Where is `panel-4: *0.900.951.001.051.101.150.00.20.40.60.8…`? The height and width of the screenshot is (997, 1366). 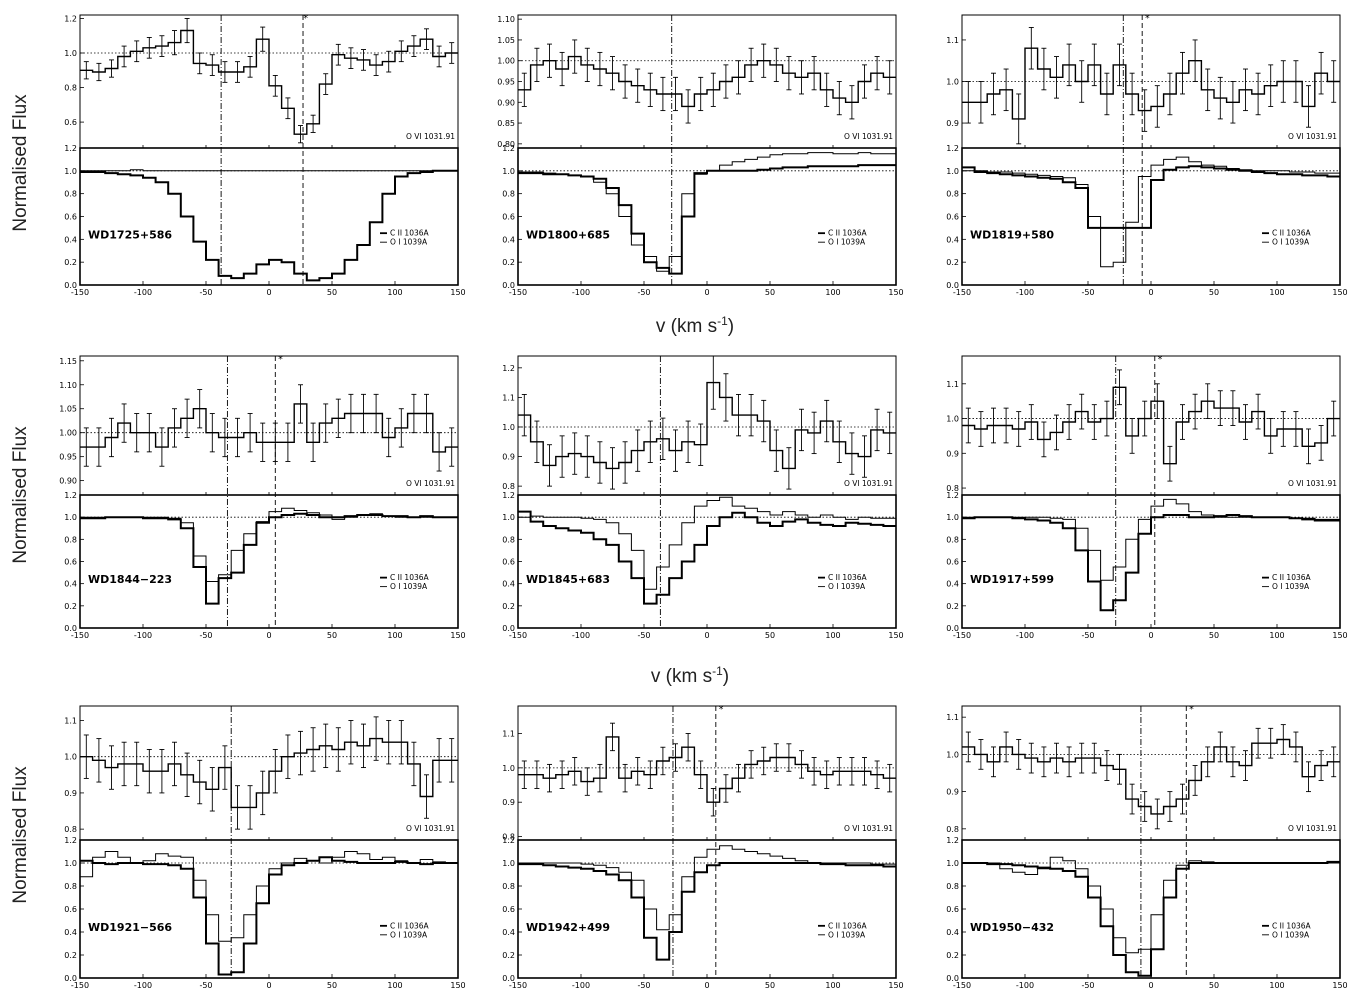 panel-4: *0.900.951.001.051.101.150.00.20.40.60.8… is located at coordinates (262, 497).